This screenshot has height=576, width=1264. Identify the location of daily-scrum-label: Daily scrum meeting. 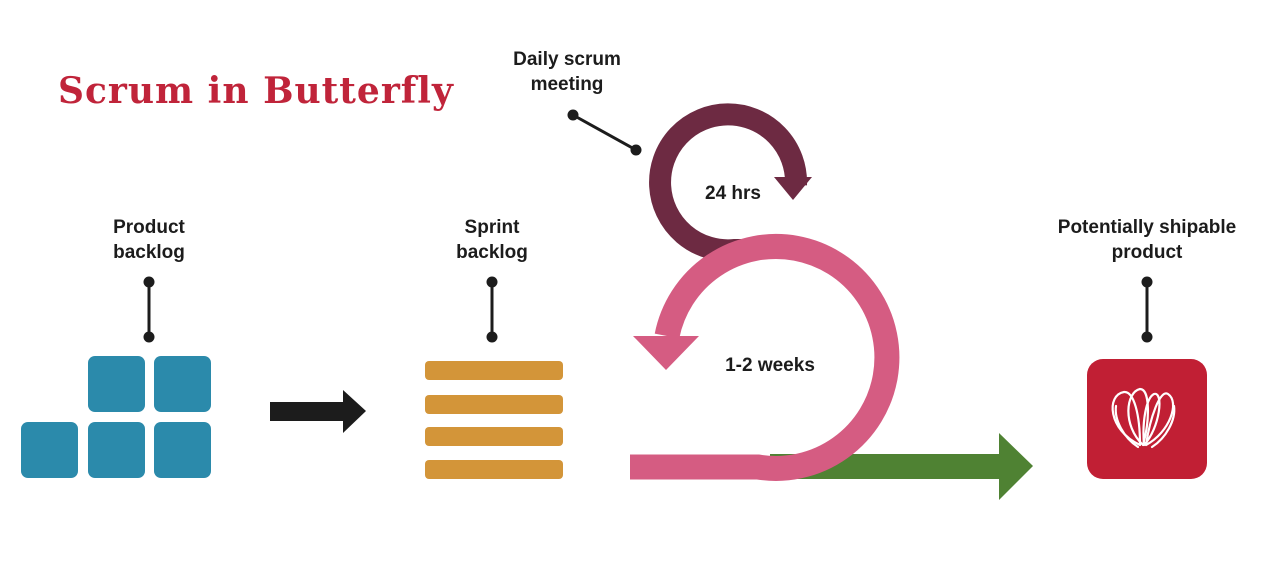
(567, 72).